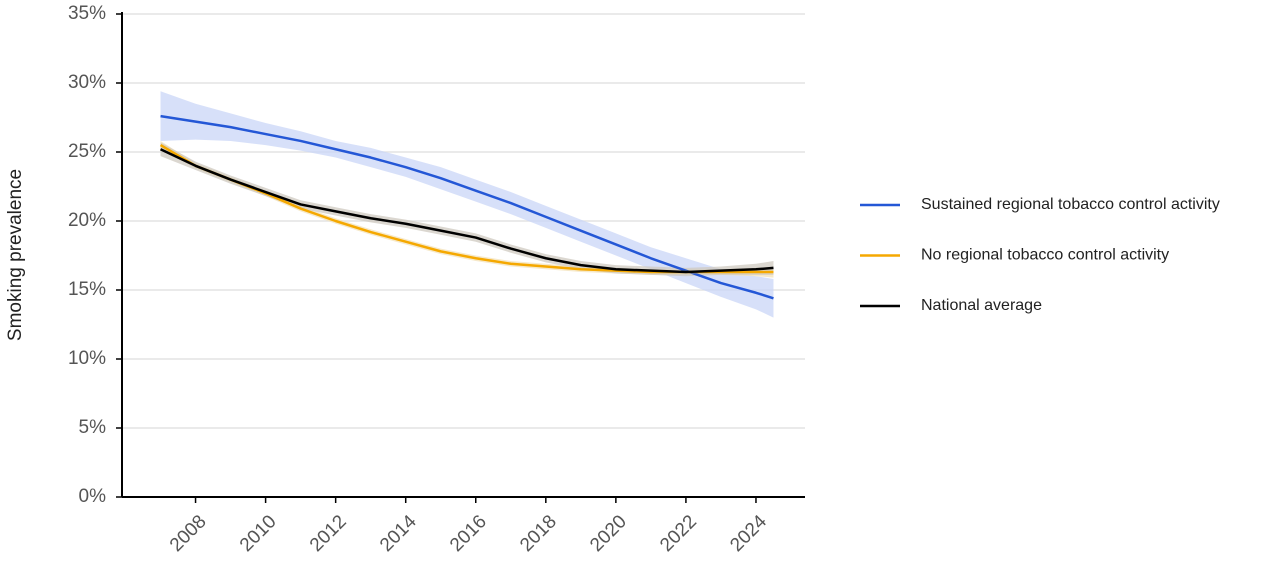 The height and width of the screenshot is (566, 1280). What do you see at coordinates (258, 533) in the screenshot?
I see `x-tick-label: 2010` at bounding box center [258, 533].